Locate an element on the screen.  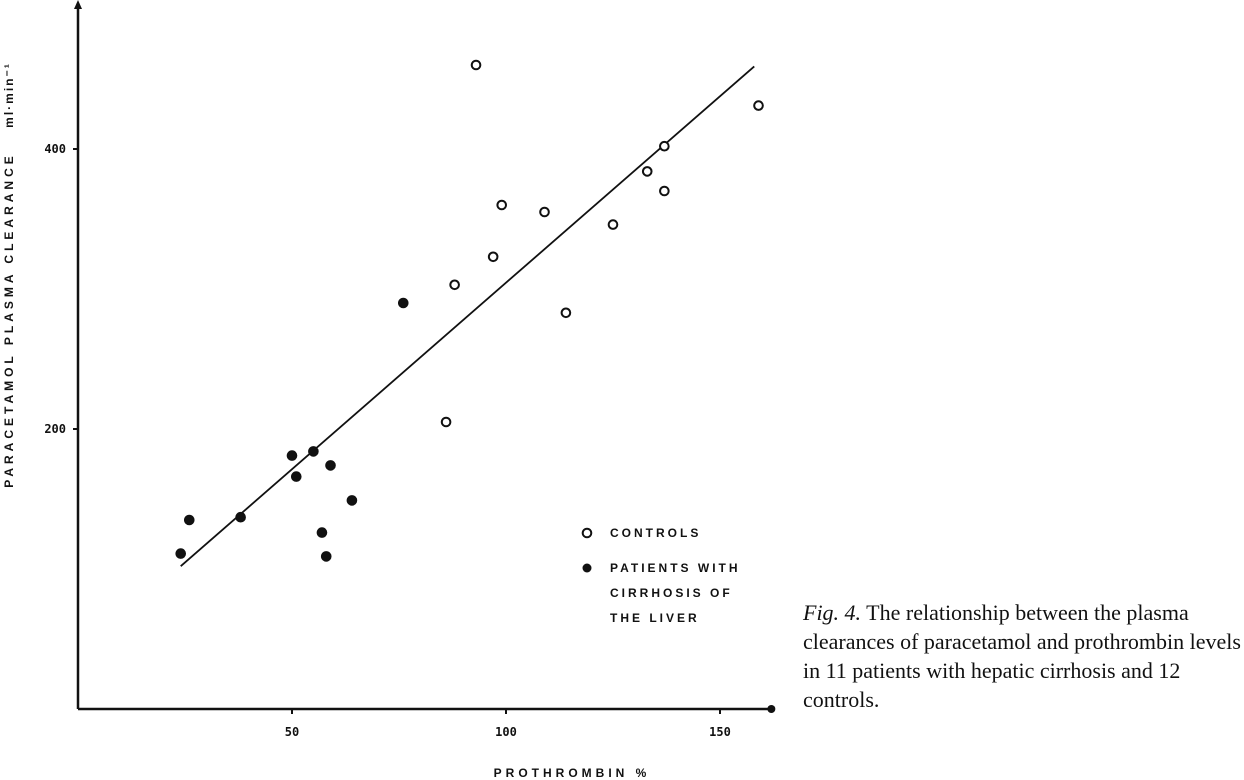
y-tick-label: 400 is located at coordinates (55, 149).